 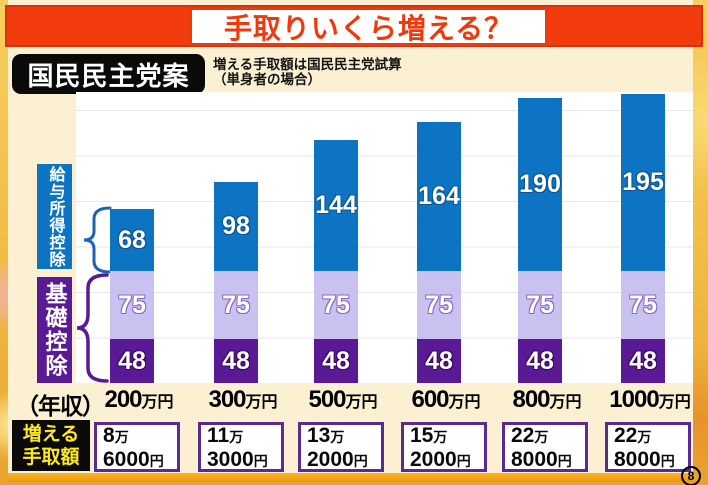 I want to click on gain-amount-line: 11万, so click(x=225, y=435).